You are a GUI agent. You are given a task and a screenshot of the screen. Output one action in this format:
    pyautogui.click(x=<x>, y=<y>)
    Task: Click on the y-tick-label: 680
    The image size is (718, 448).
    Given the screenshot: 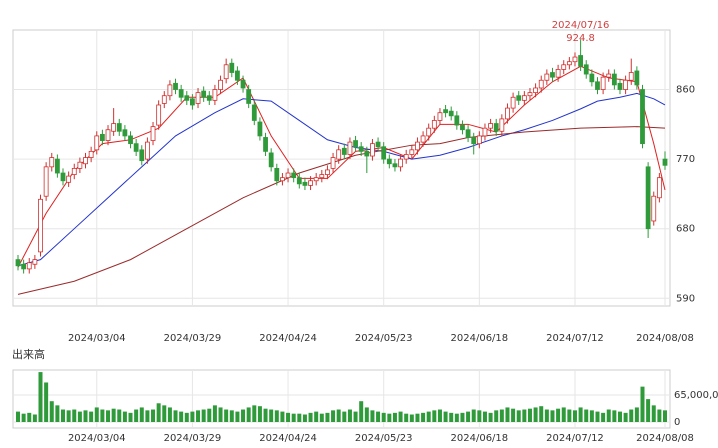 What is the action you would take?
    pyautogui.click(x=685, y=229)
    